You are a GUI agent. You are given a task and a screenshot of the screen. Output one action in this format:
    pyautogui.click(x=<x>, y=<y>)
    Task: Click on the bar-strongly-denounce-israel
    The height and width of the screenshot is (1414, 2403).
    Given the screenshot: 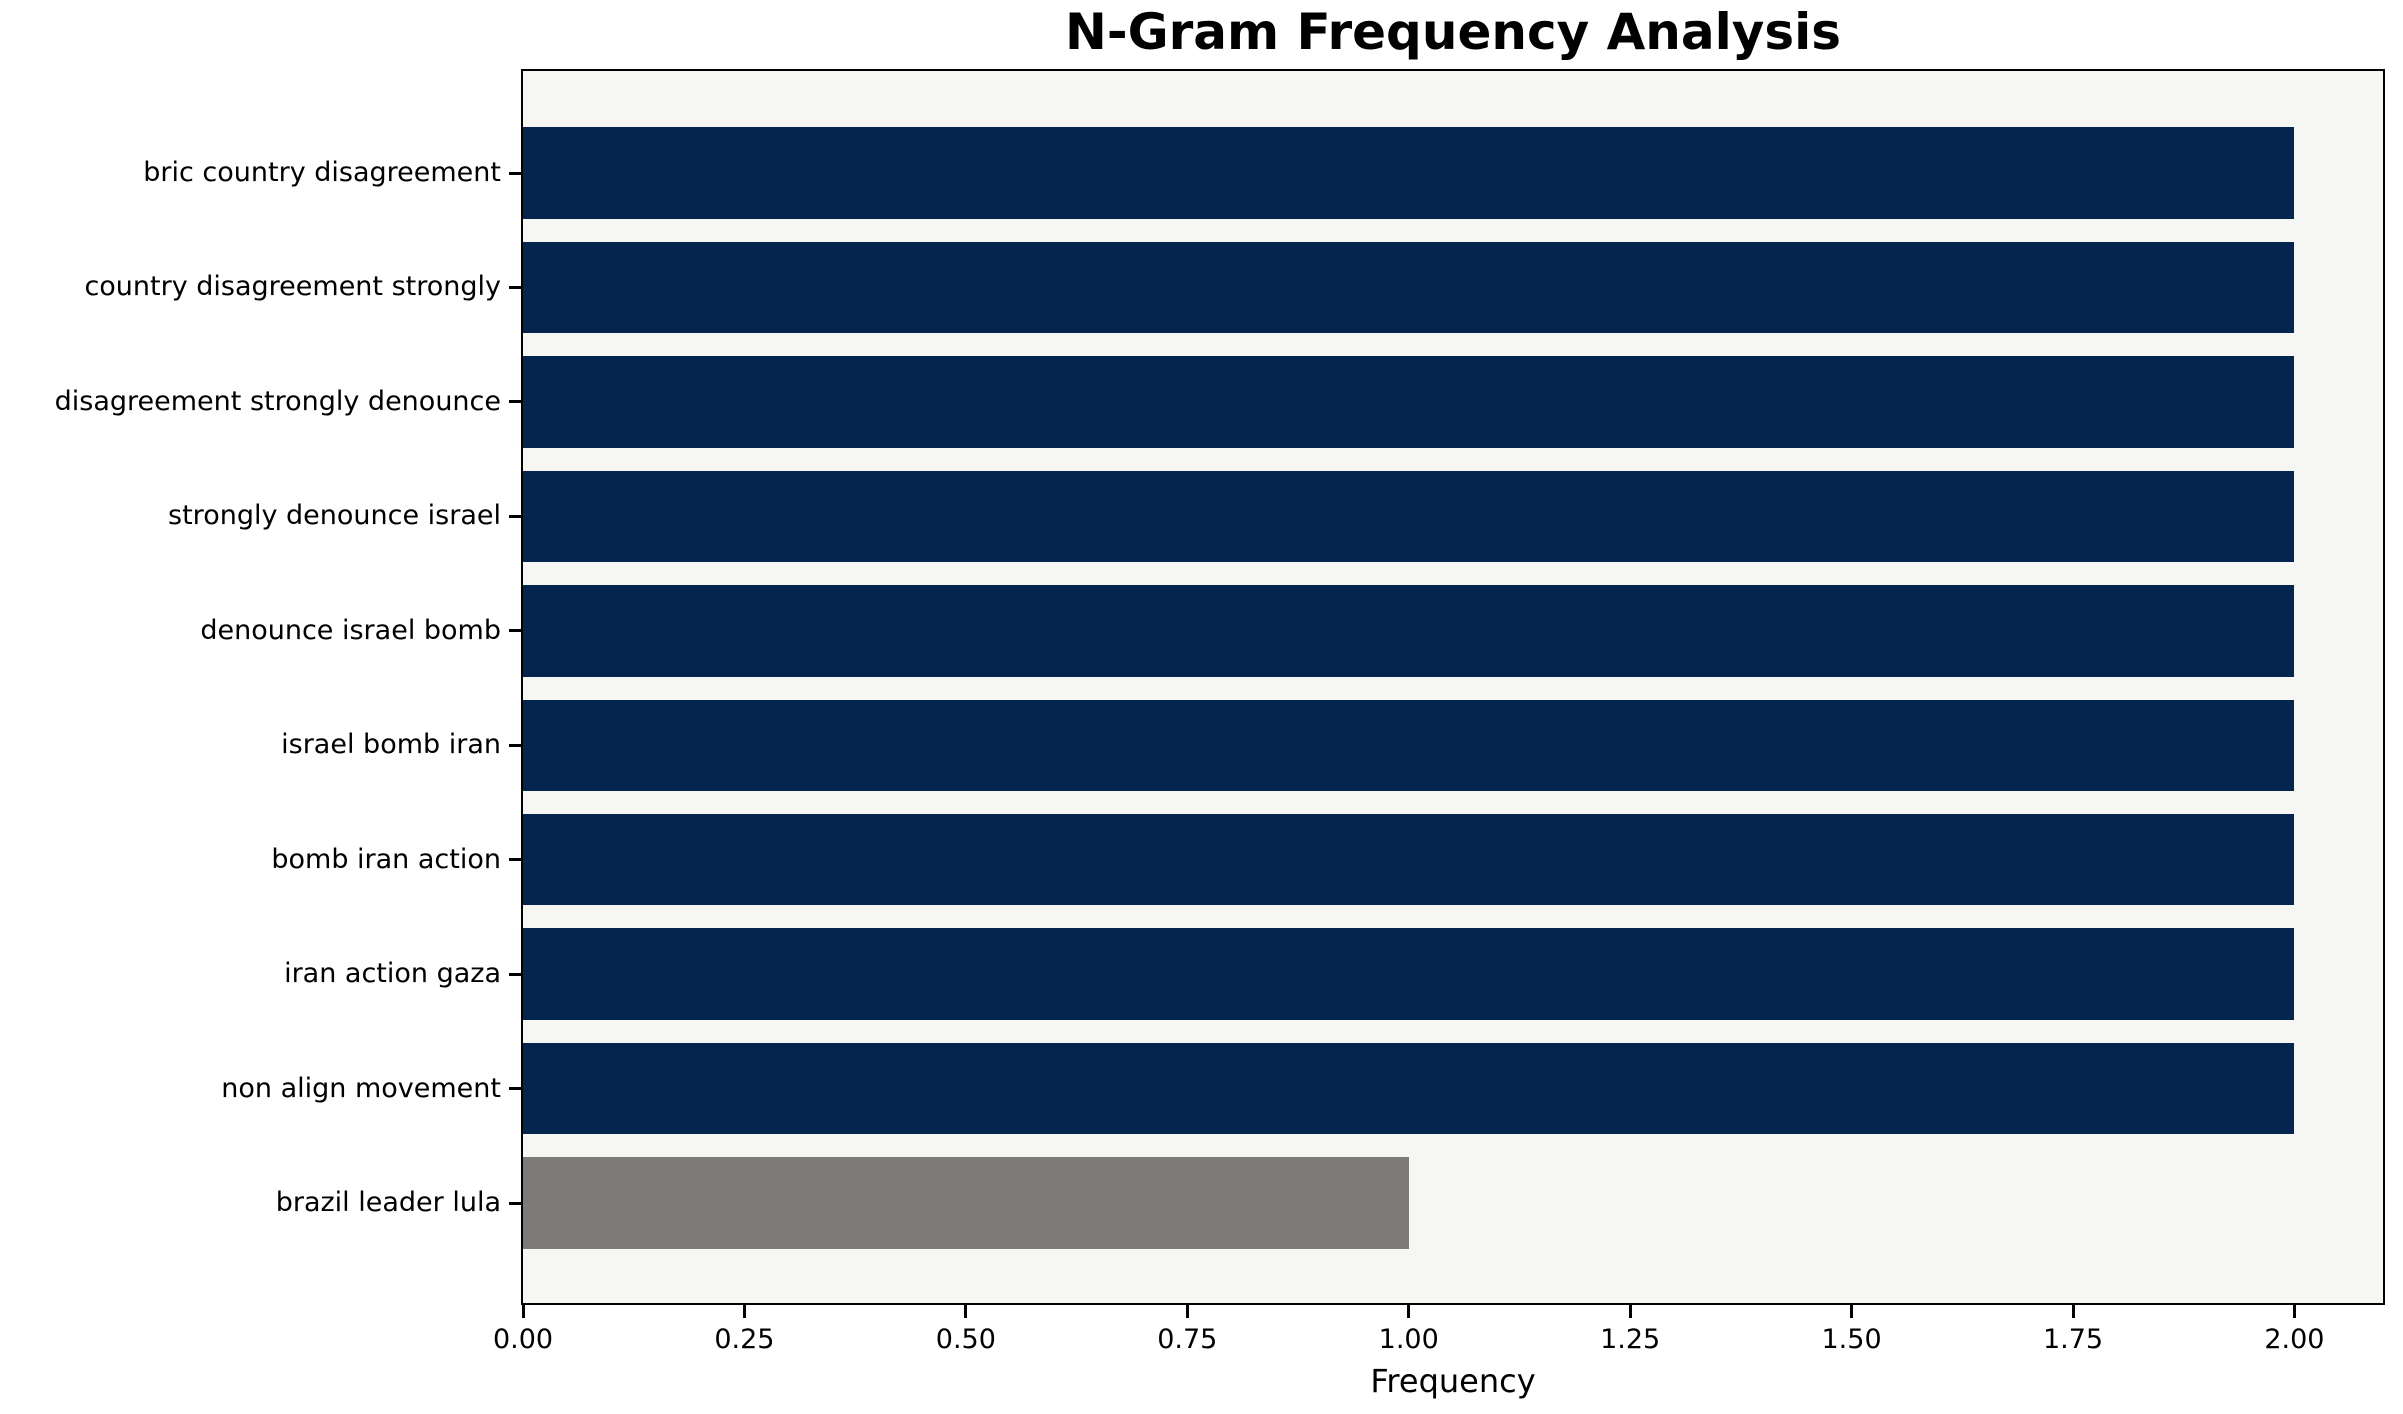 What is the action you would take?
    pyautogui.click(x=1409, y=516)
    